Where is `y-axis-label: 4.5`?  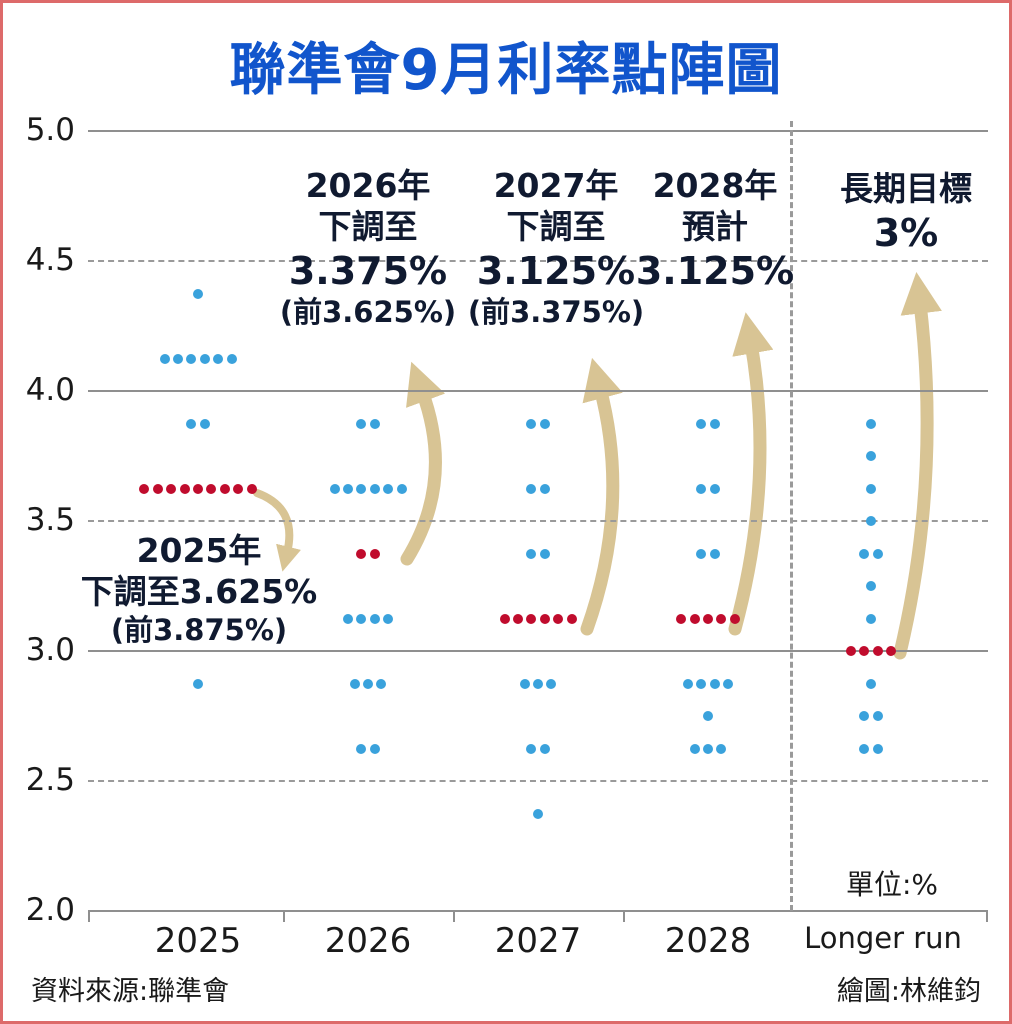
y-axis-label: 4.5 is located at coordinates (50, 260).